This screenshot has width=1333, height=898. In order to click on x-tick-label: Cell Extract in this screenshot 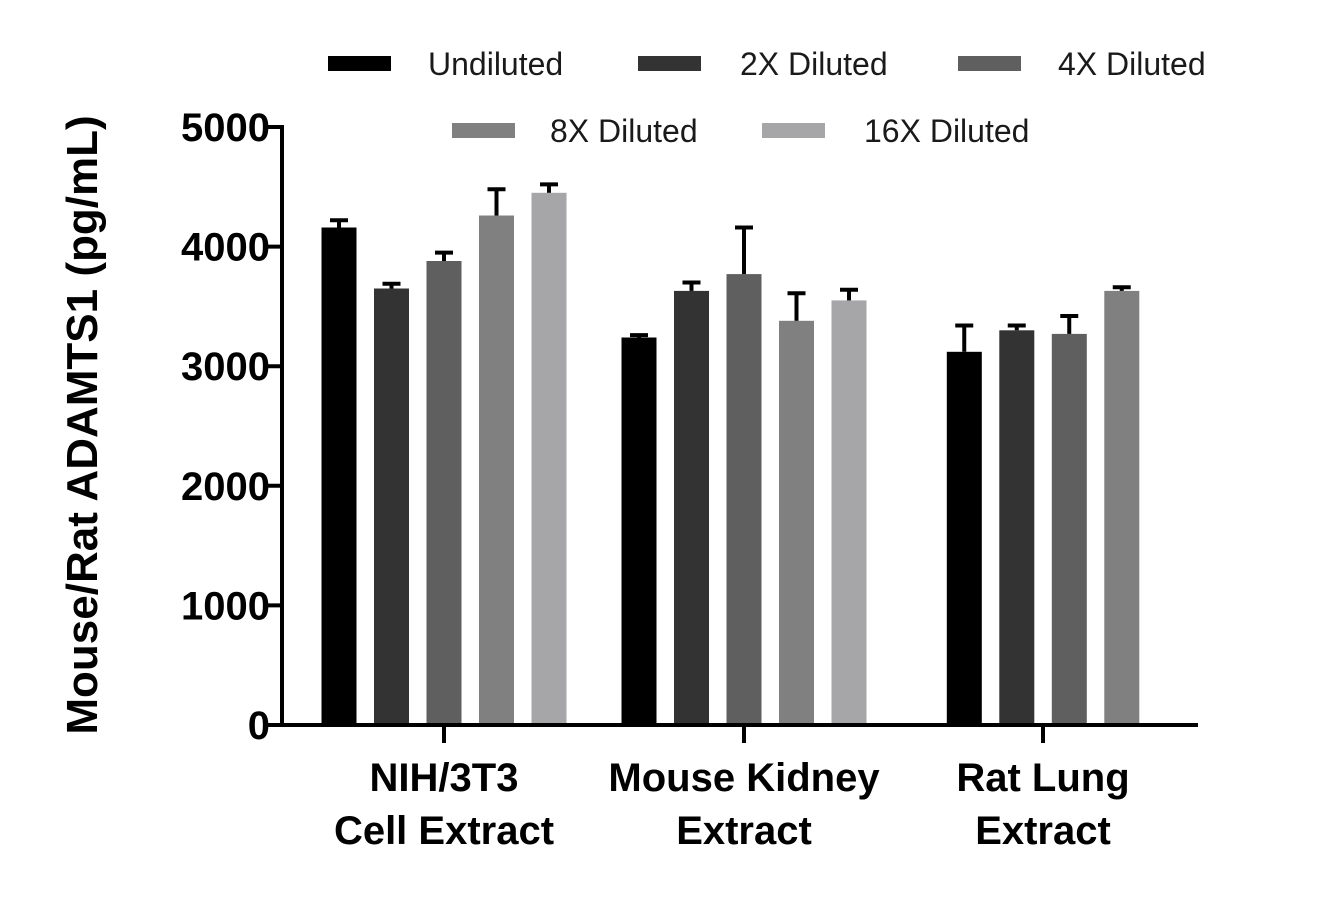, I will do `click(444, 831)`.